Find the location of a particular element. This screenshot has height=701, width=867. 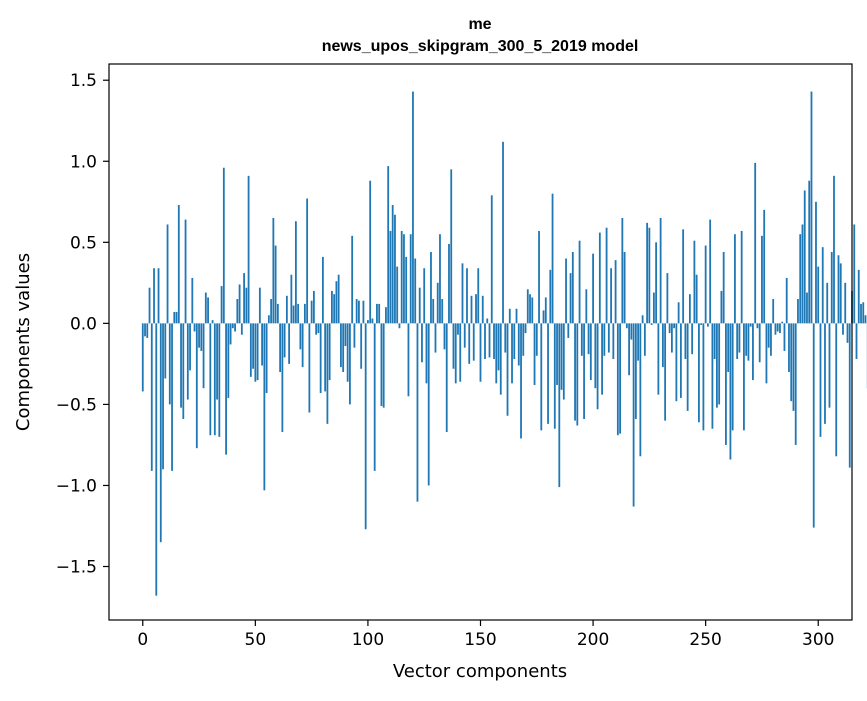

y-tick-label: 1.5 is located at coordinates (83, 81).